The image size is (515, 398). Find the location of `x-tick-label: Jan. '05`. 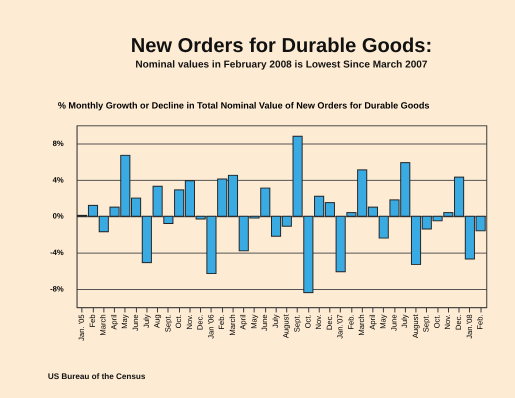

x-tick-label: Jan. '05 is located at coordinates (81, 327).